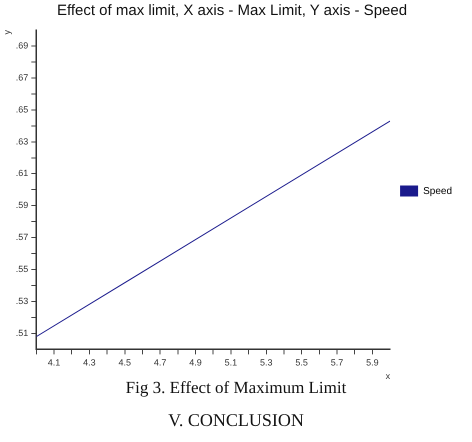  What do you see at coordinates (22, 333) in the screenshot?
I see `y-tick-label: .51` at bounding box center [22, 333].